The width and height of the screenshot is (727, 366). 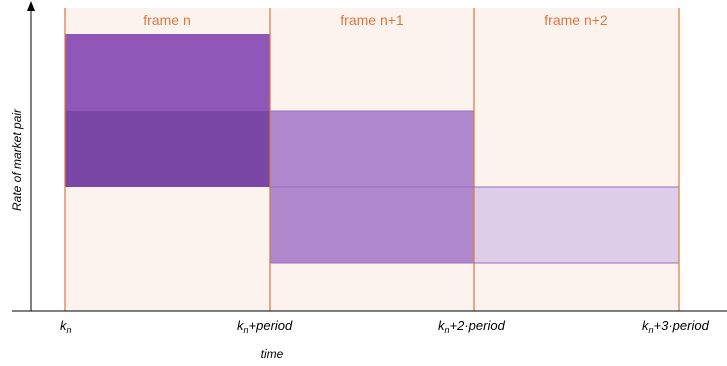 I want to click on x-tick-label-2: kn+2·period, so click(x=472, y=326).